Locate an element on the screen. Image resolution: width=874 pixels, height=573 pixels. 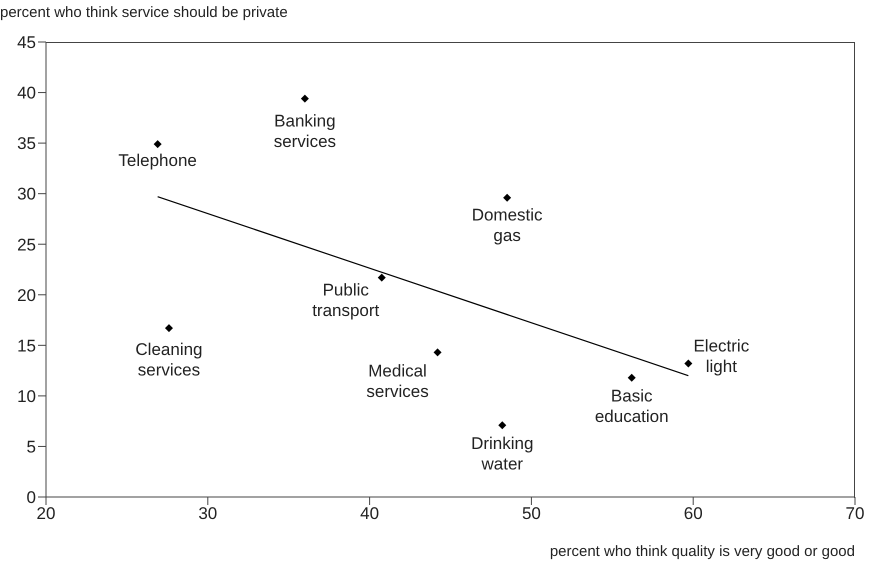
annotation: Medical services is located at coordinates (397, 381).